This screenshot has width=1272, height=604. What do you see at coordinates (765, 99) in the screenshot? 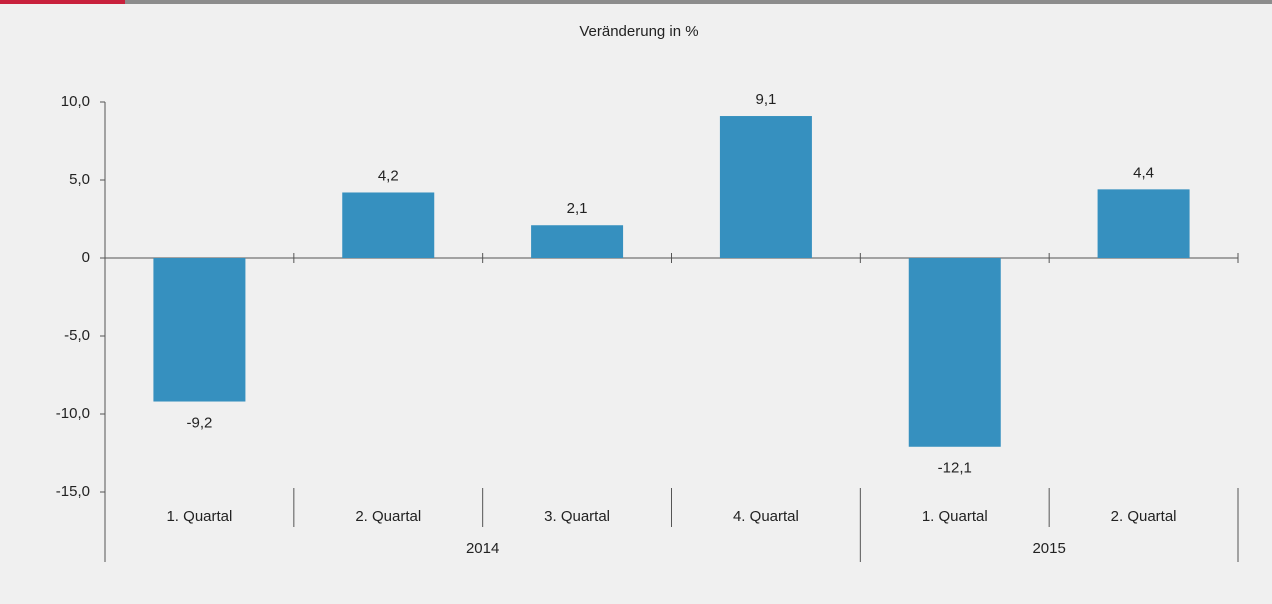
I see `value-label: 9,1` at bounding box center [765, 99].